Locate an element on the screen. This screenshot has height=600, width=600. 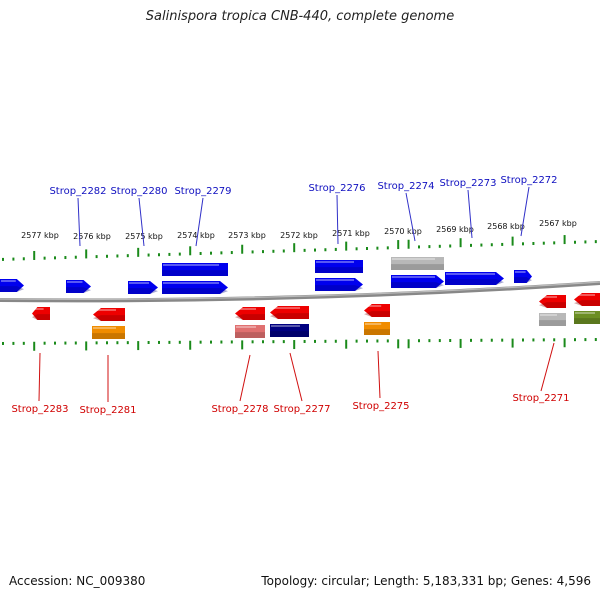
gene-label-top: Strop_2272 is located at coordinates (528, 180).